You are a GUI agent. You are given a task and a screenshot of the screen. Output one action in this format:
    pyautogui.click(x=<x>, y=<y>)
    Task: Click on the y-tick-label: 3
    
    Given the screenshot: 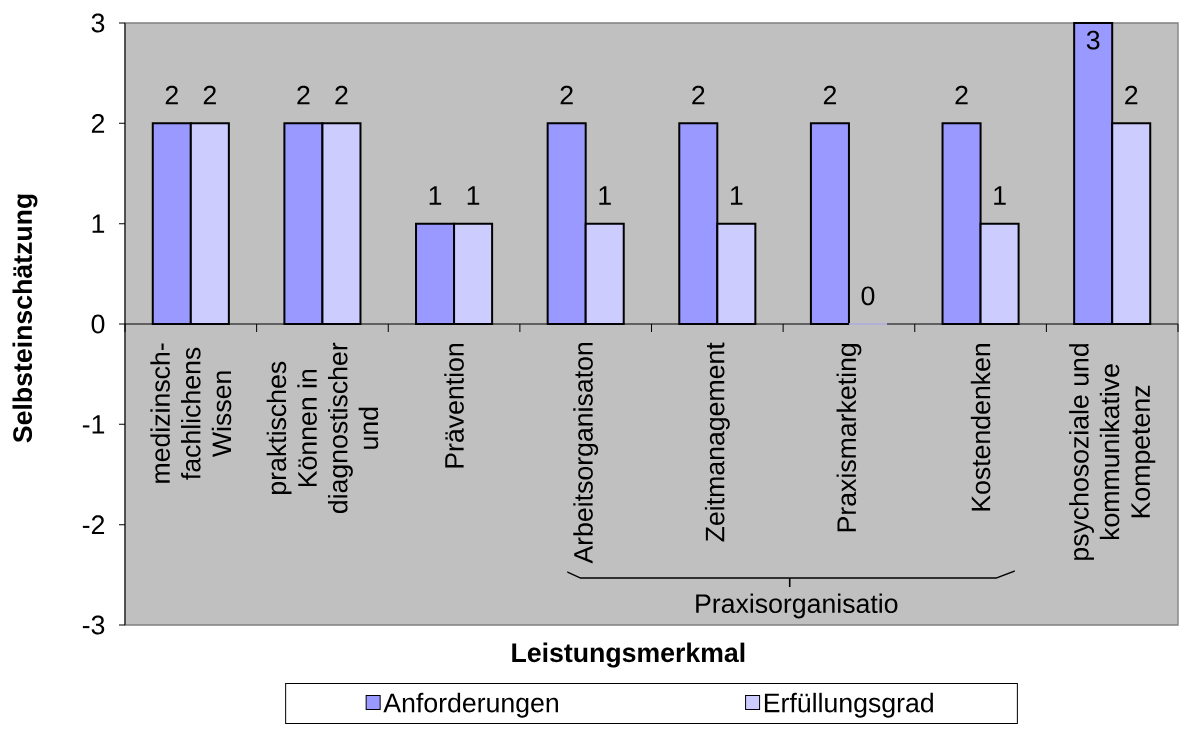 What is the action you would take?
    pyautogui.click(x=98, y=23)
    